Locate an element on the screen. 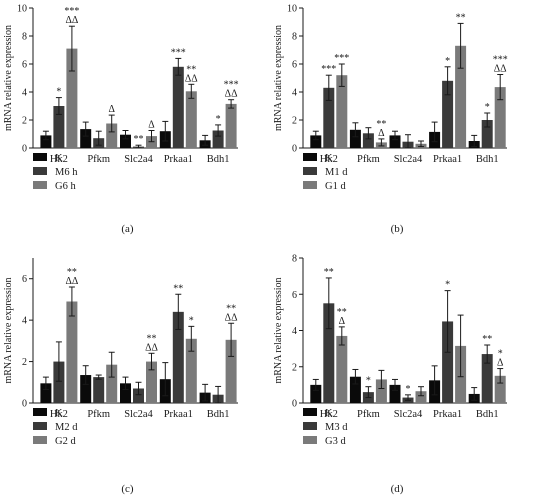 The width and height of the screenshot is (540, 502). legend-label: M6 h is located at coordinates (66, 172).